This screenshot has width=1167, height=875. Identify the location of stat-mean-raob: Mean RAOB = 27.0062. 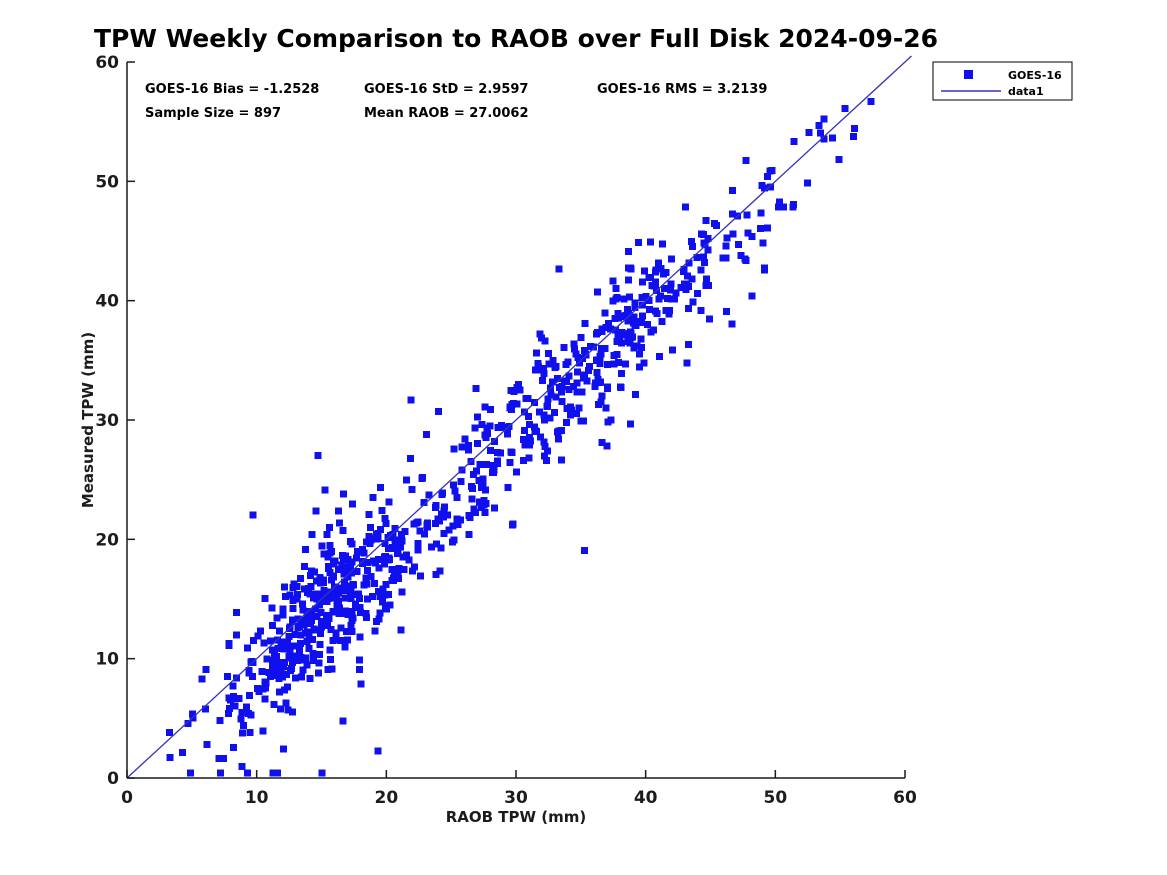
(446, 113).